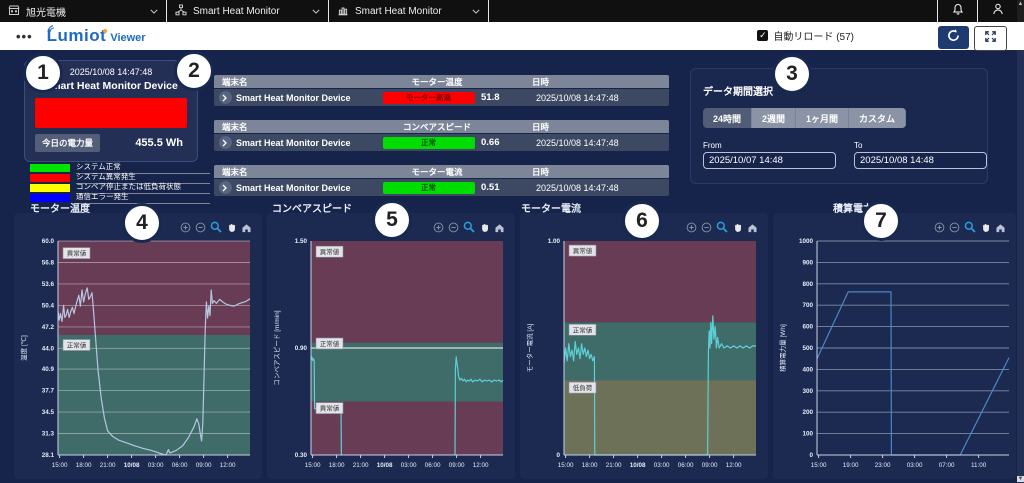  I want to click on account-button, so click(997, 11).